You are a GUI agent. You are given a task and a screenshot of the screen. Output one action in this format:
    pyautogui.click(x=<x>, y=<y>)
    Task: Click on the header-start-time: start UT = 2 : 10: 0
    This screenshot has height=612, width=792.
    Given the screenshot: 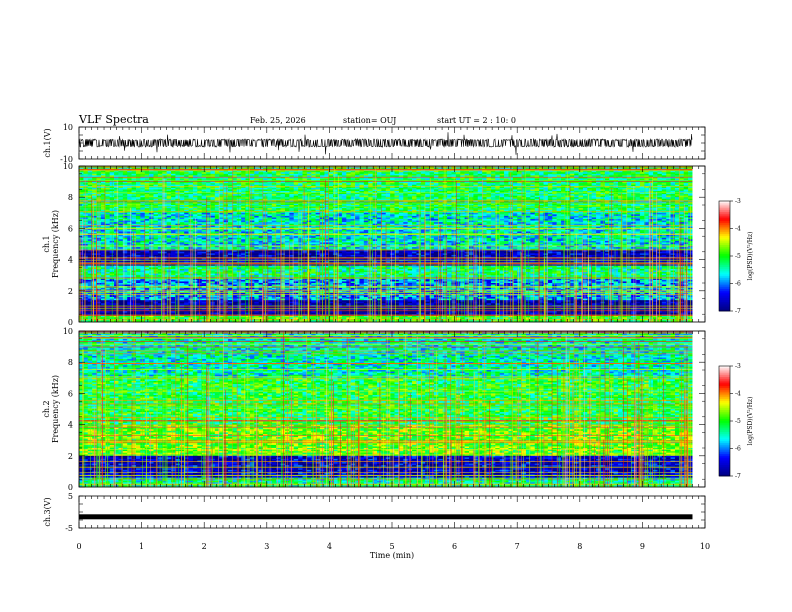 What is the action you would take?
    pyautogui.click(x=476, y=120)
    